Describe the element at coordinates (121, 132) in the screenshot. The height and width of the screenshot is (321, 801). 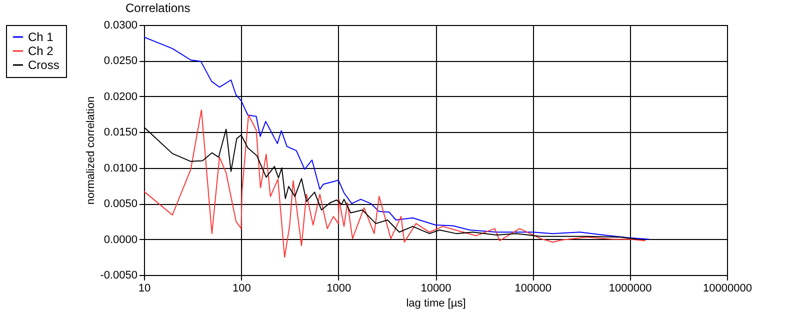
I see `y-tick-label: 0.0150` at that location.